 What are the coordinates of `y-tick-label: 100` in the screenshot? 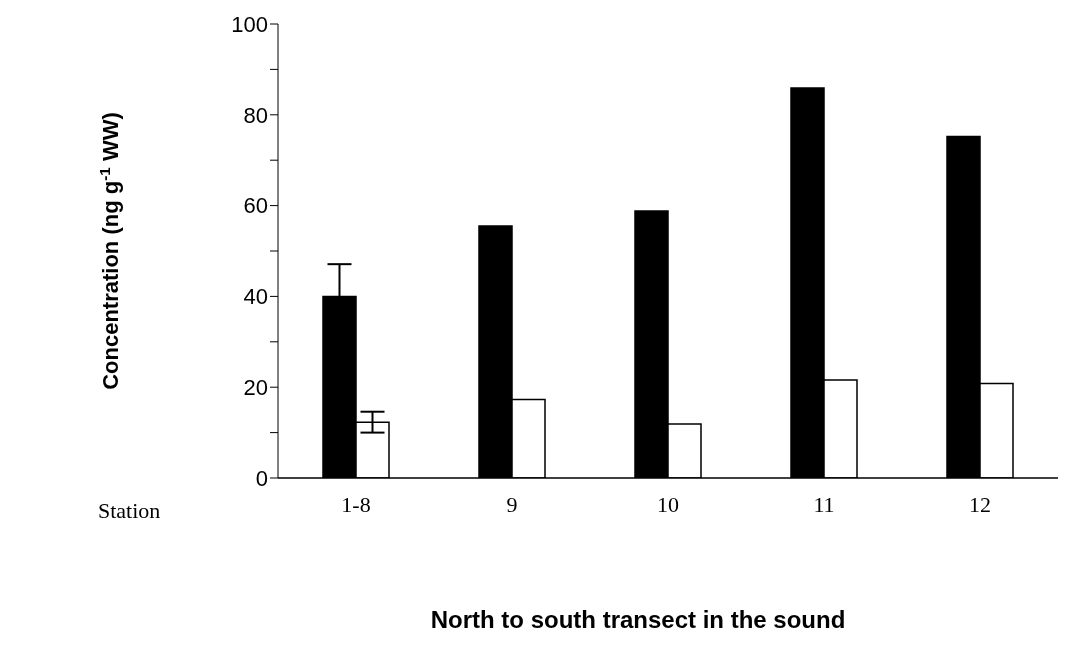 It's located at (249, 24).